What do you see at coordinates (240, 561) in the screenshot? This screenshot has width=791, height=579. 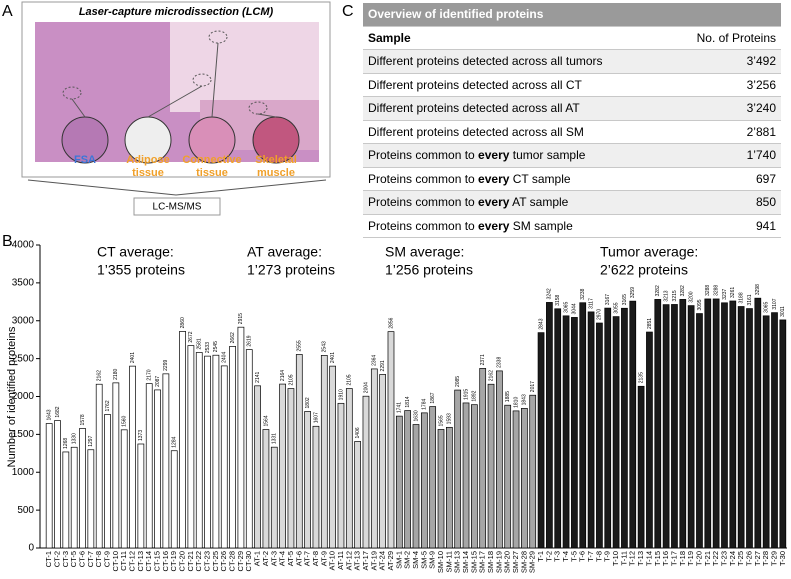 I see `x-tick-label: CT-29` at bounding box center [240, 561].